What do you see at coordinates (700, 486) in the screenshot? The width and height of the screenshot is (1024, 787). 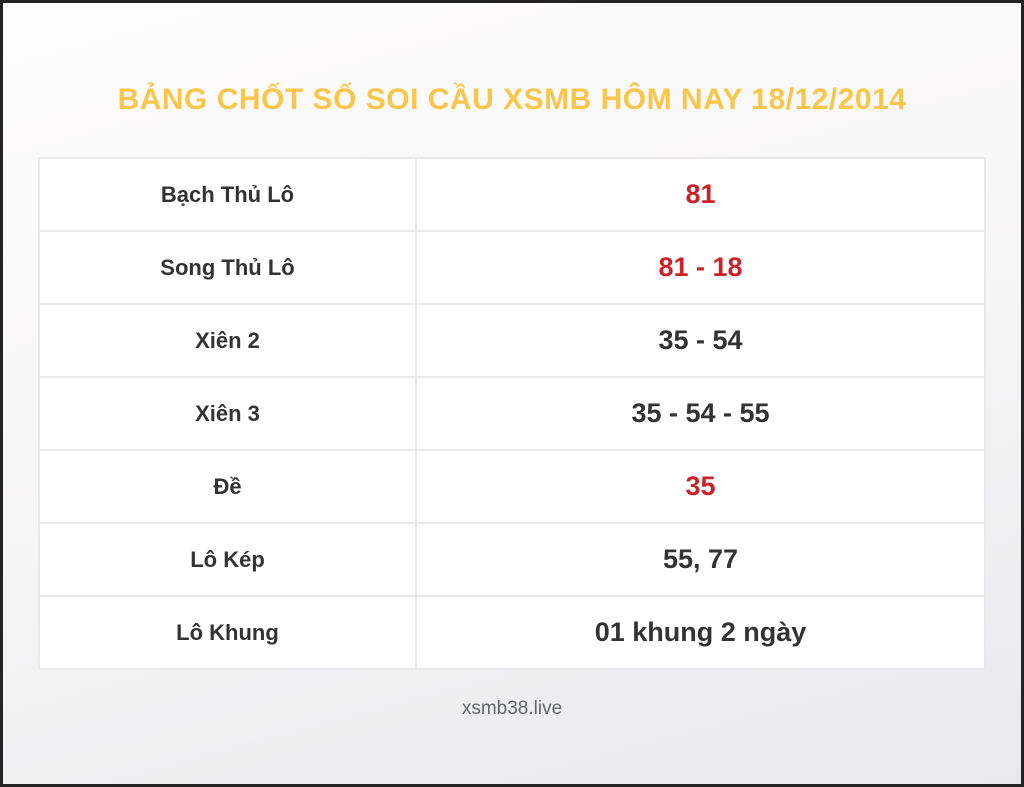 I see `row-value: 35` at bounding box center [700, 486].